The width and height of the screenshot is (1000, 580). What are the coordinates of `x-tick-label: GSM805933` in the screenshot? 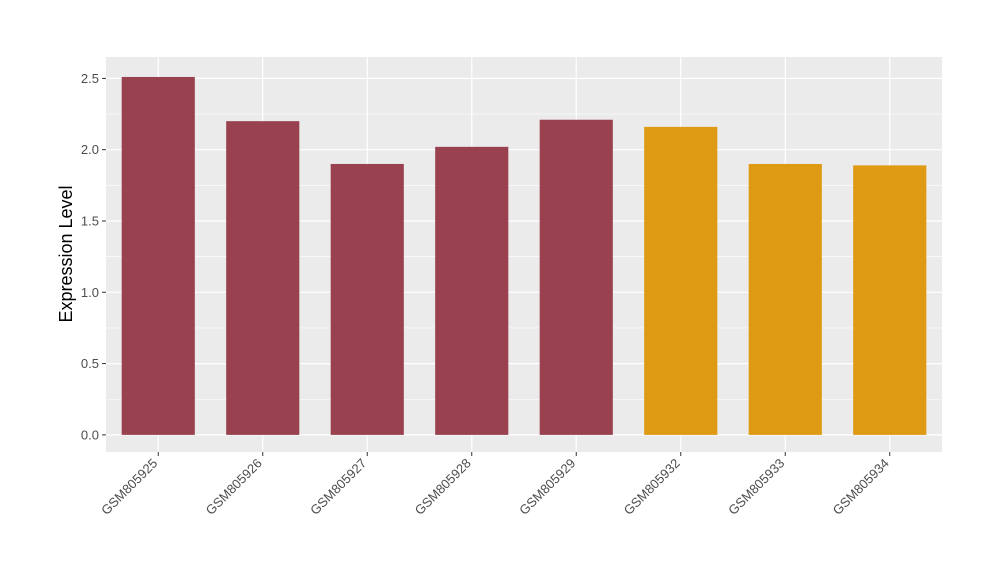 It's located at (756, 487).